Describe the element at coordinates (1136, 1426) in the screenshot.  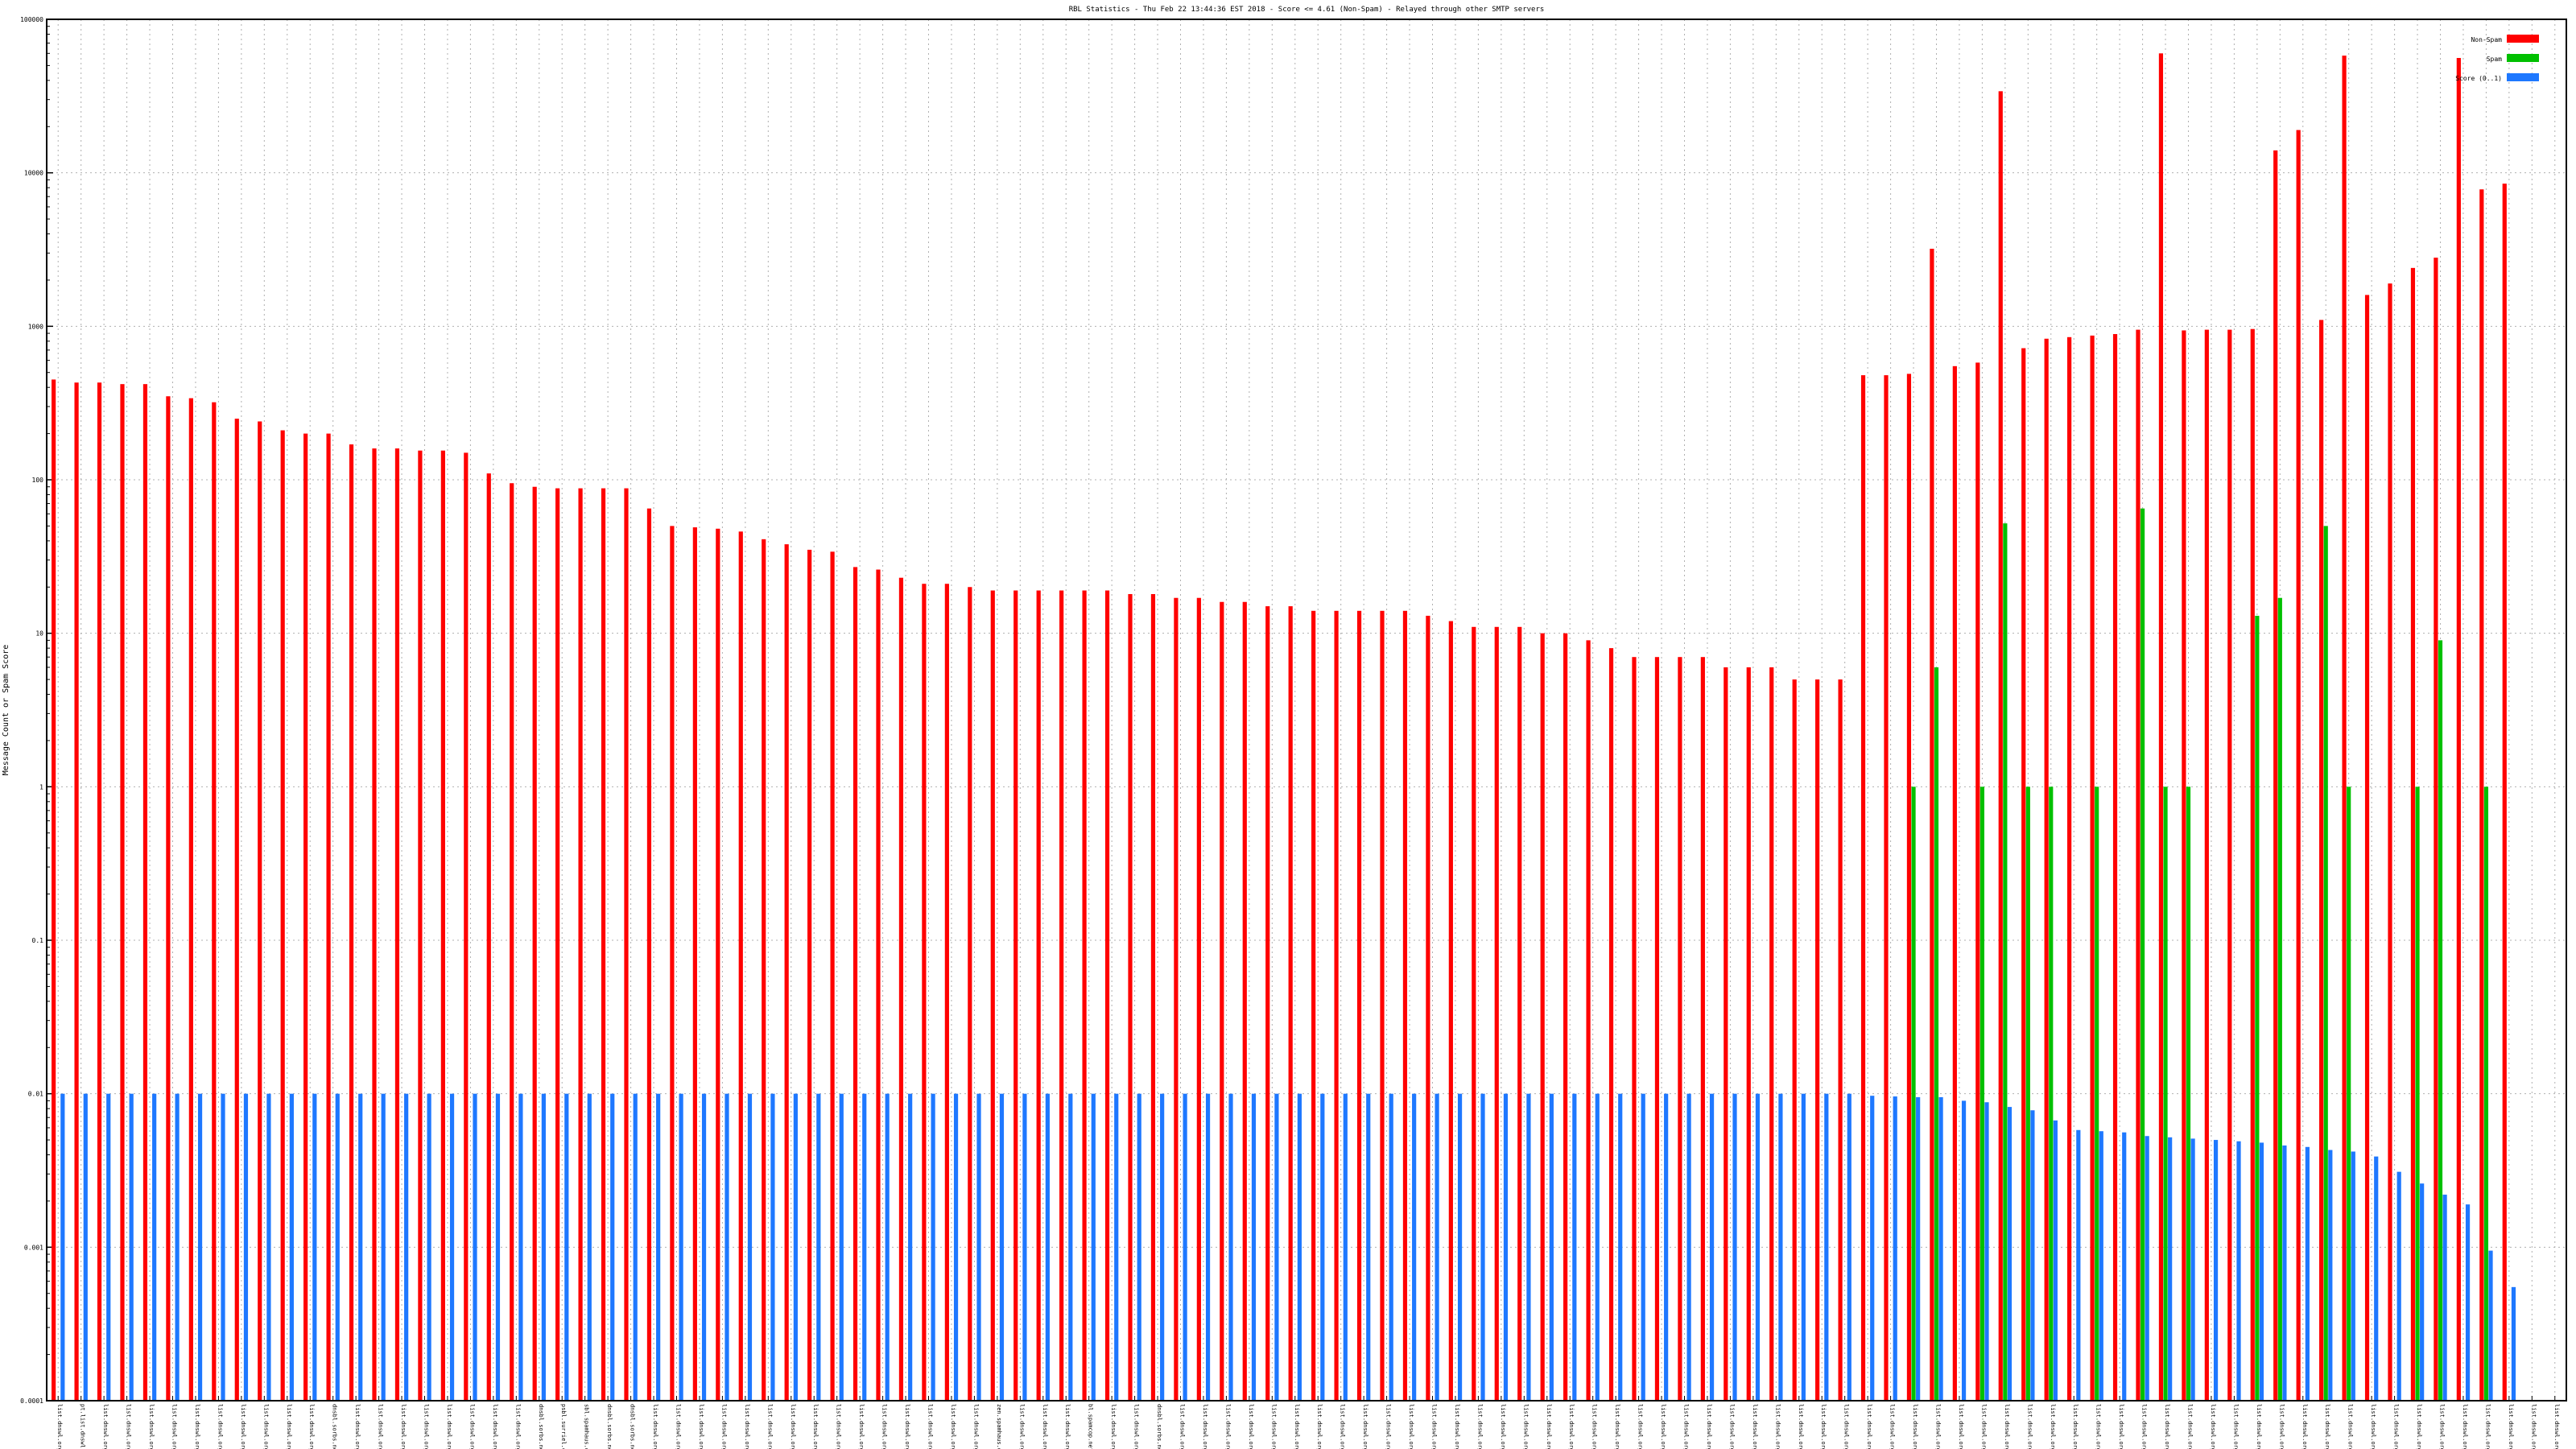
I see `x-tick-label: list.dnswl.org 2 hops` at that location.